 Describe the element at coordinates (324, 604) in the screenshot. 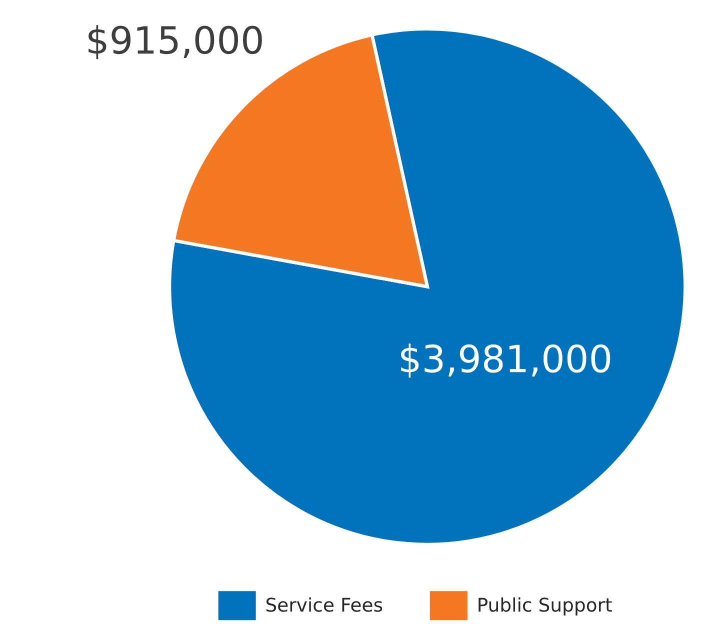

I see `legend-label: Service Fees` at that location.